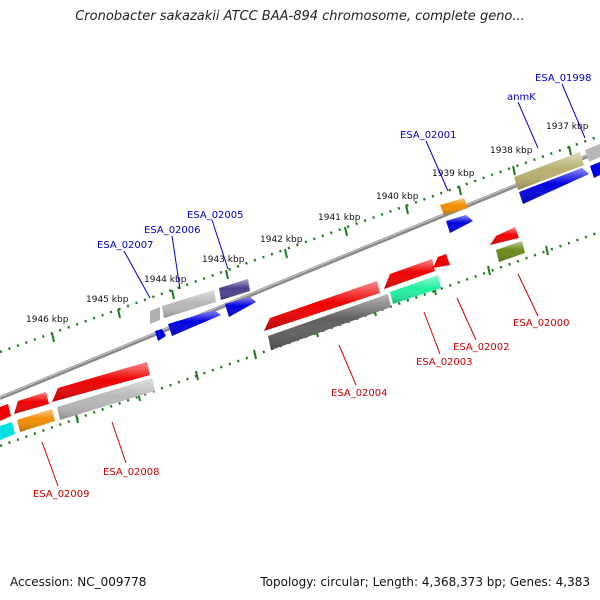  What do you see at coordinates (165, 280) in the screenshot?
I see `ruler-label: 1944 kbp` at bounding box center [165, 280].